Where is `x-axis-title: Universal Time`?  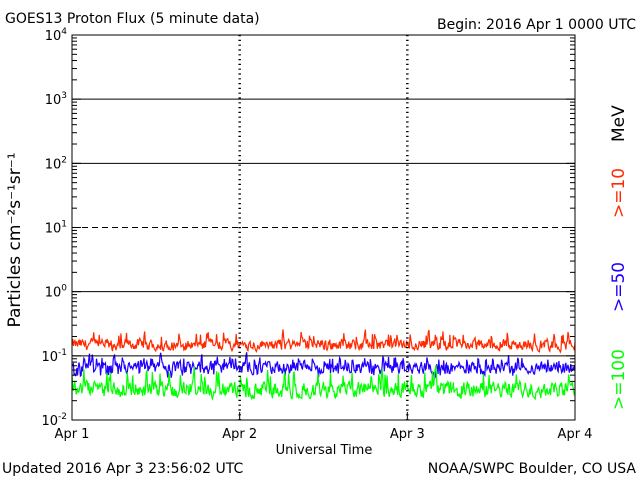
x-axis-title: Universal Time is located at coordinates (324, 450).